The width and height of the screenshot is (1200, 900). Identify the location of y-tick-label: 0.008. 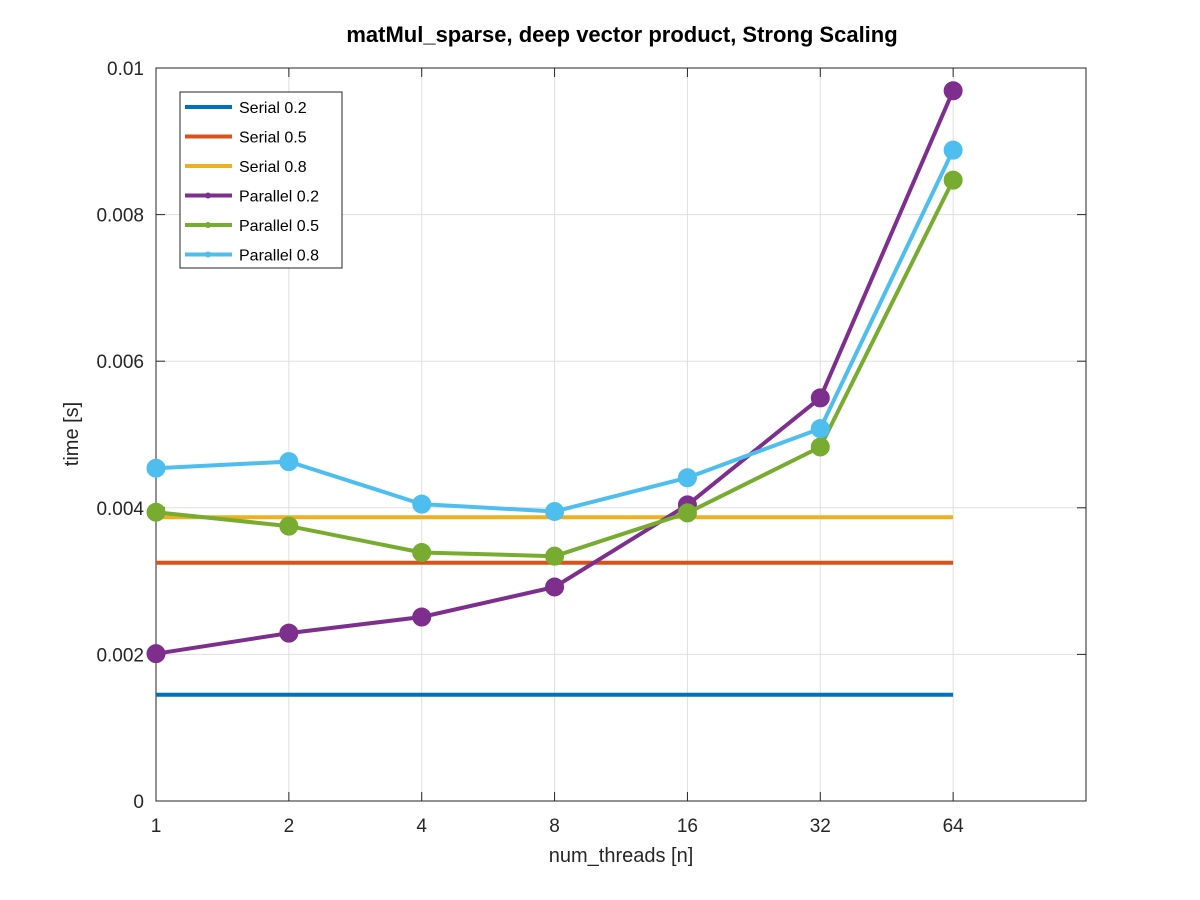
(120, 216).